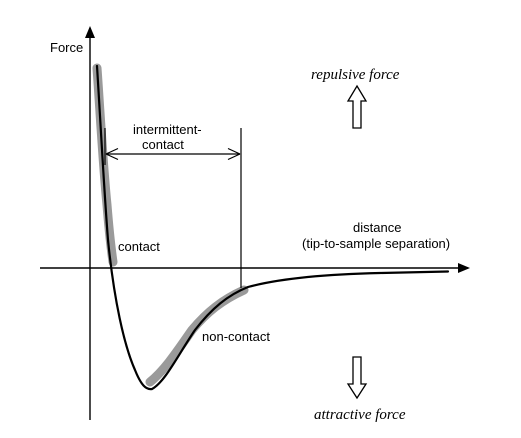  I want to click on repulsive-arrow-icon, so click(357, 106).